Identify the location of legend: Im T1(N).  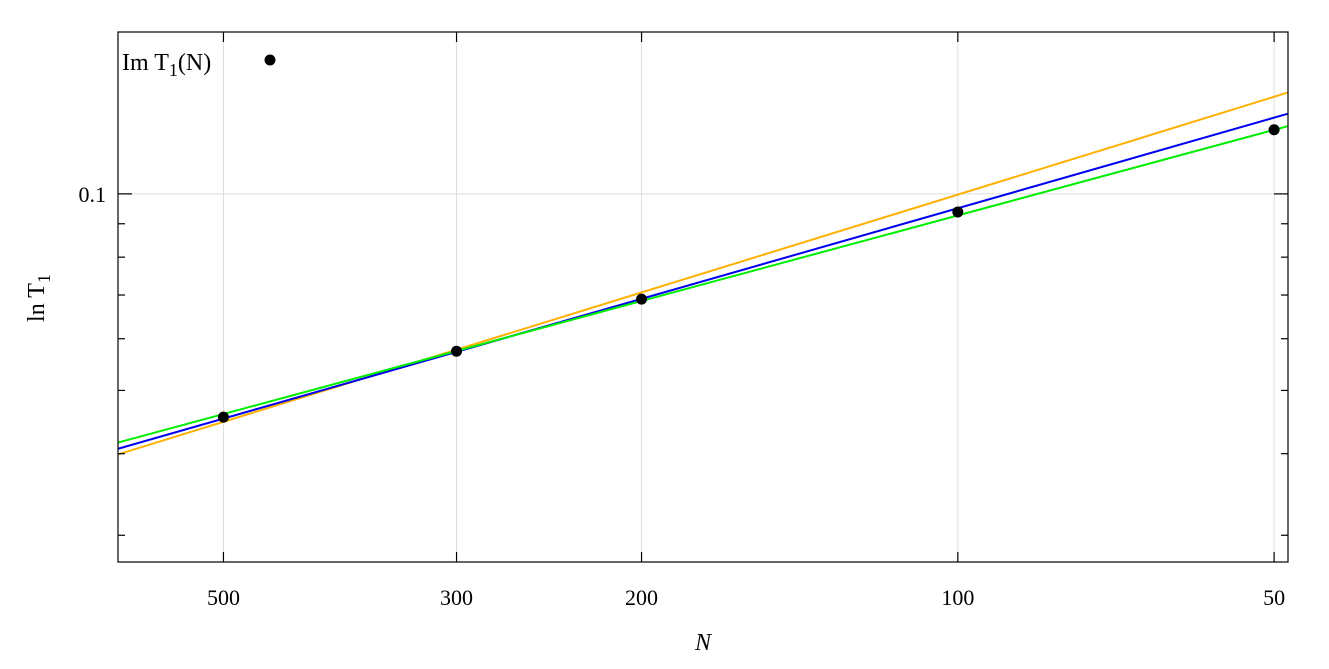
(199, 65).